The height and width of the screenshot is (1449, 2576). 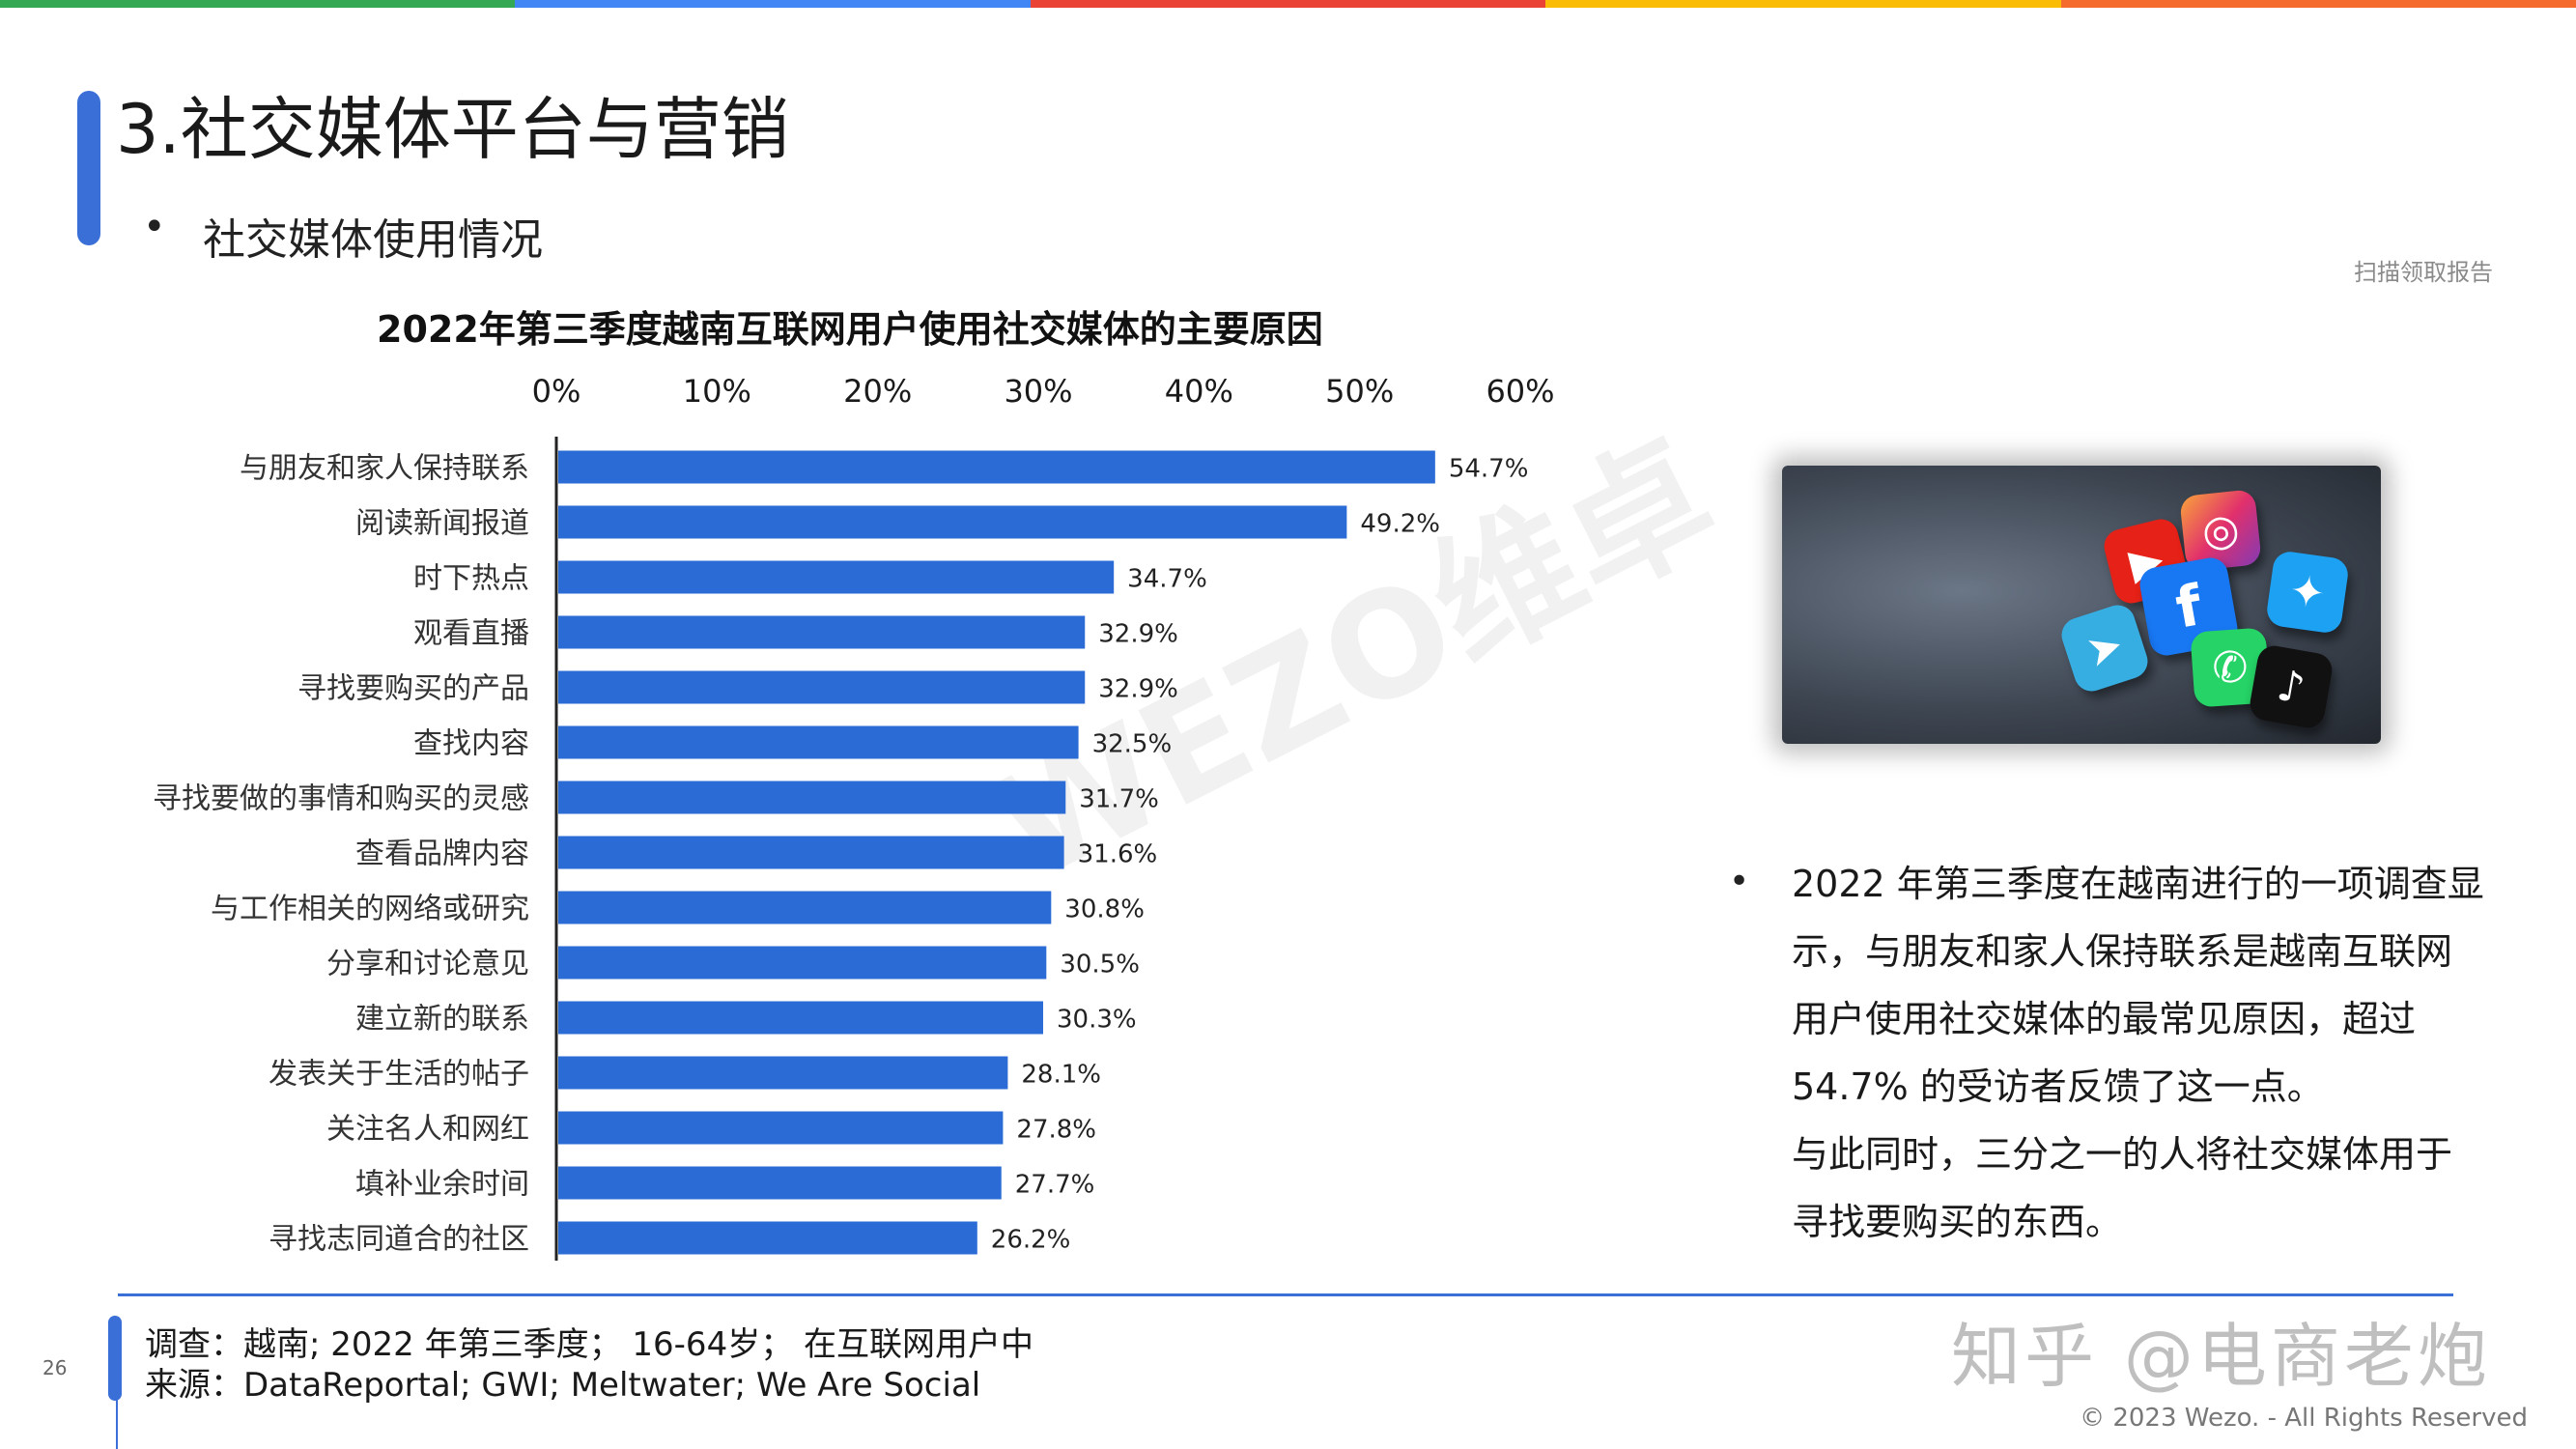 What do you see at coordinates (341, 799) in the screenshot?
I see `category-label: 寻找要做的事情和购买的灵感` at bounding box center [341, 799].